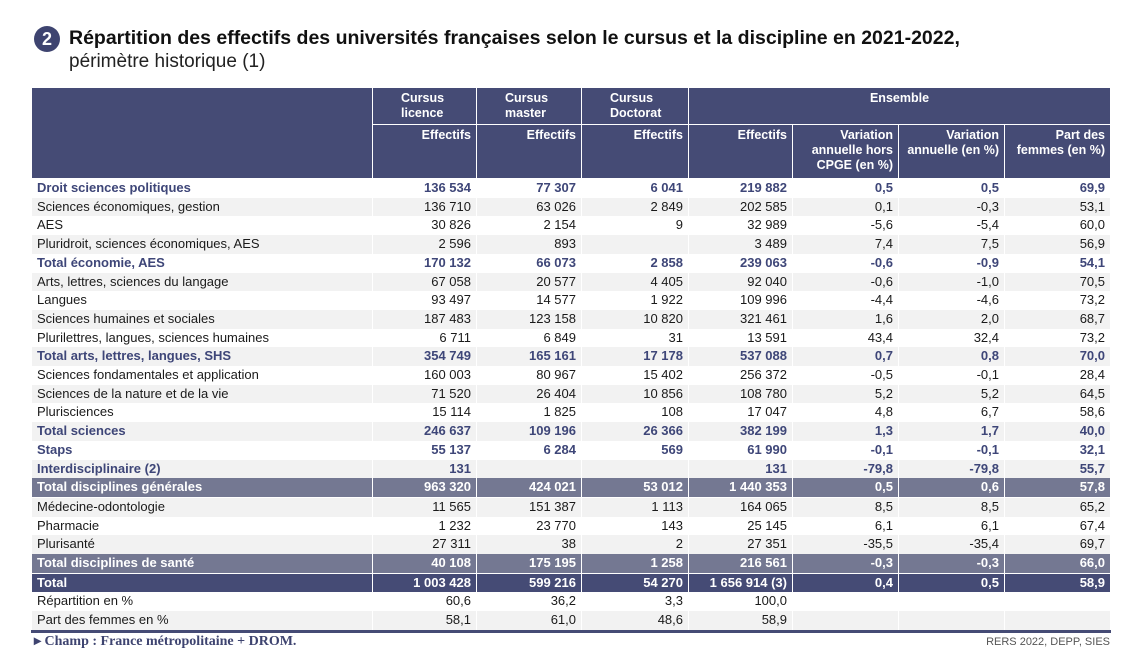 Image resolution: width=1138 pixels, height=650 pixels. Describe the element at coordinates (202, 338) in the screenshot. I see `row-label: Plurilettres, langues, sciences humaines` at that location.